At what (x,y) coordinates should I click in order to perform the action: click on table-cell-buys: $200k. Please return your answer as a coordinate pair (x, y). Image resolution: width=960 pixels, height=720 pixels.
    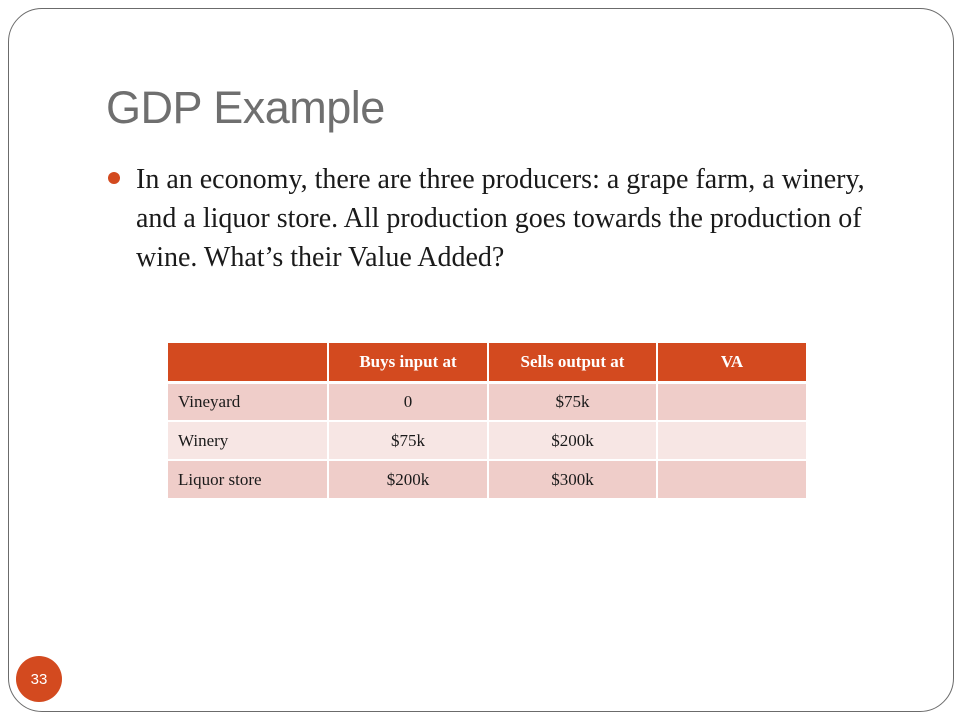
    Looking at the image, I should click on (408, 480).